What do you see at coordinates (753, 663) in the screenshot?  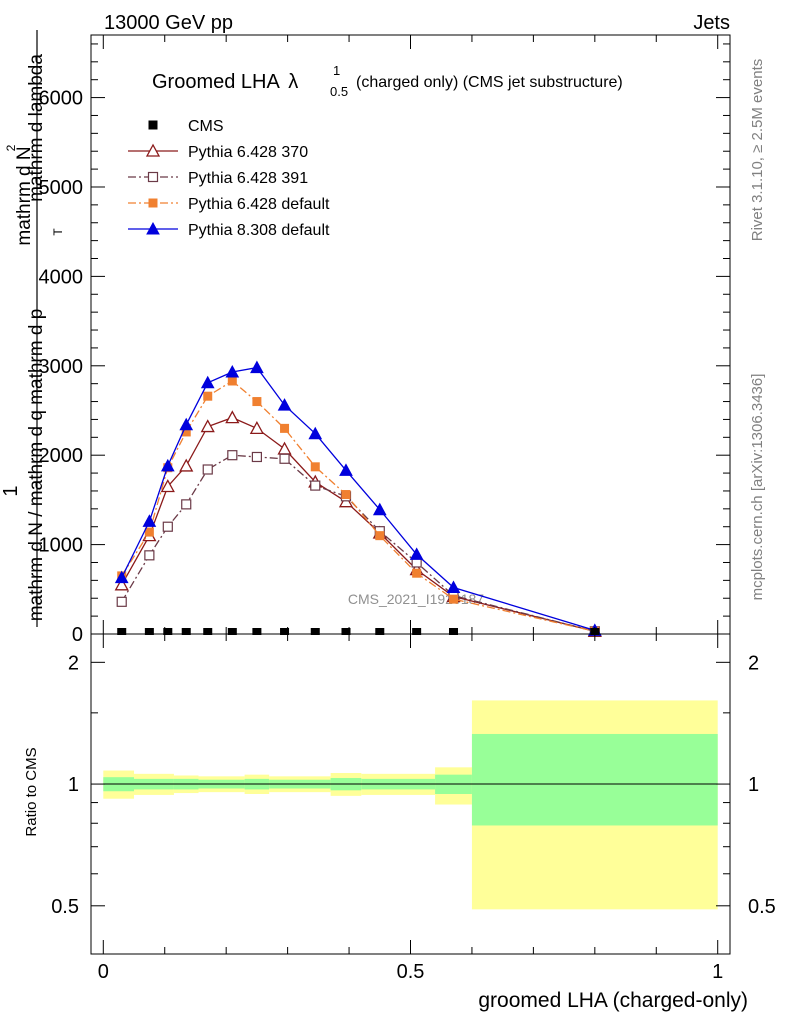 I see `ratio-y-tick-label-right: 2` at bounding box center [753, 663].